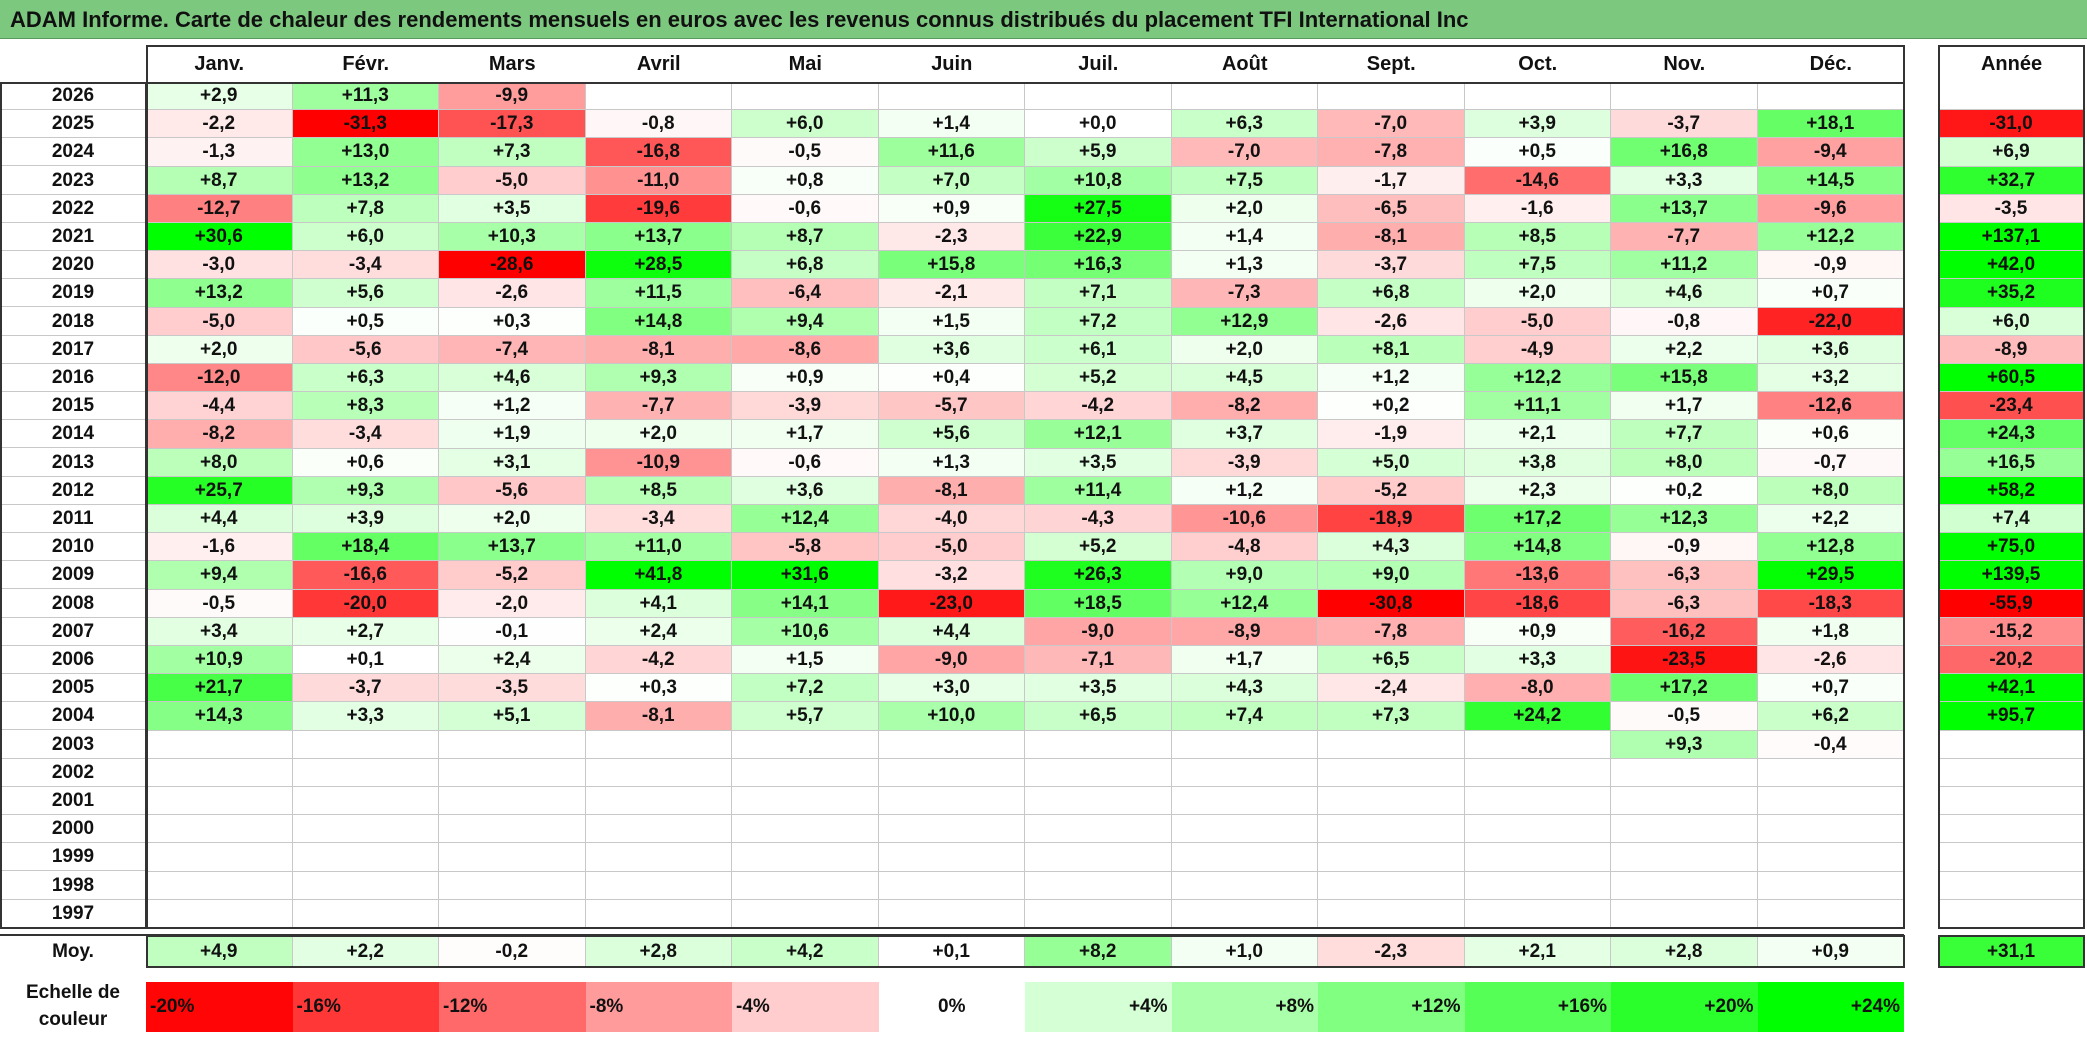 The width and height of the screenshot is (2087, 1037). Describe the element at coordinates (512, 265) in the screenshot. I see `heatmap-cell: -28,6` at that location.